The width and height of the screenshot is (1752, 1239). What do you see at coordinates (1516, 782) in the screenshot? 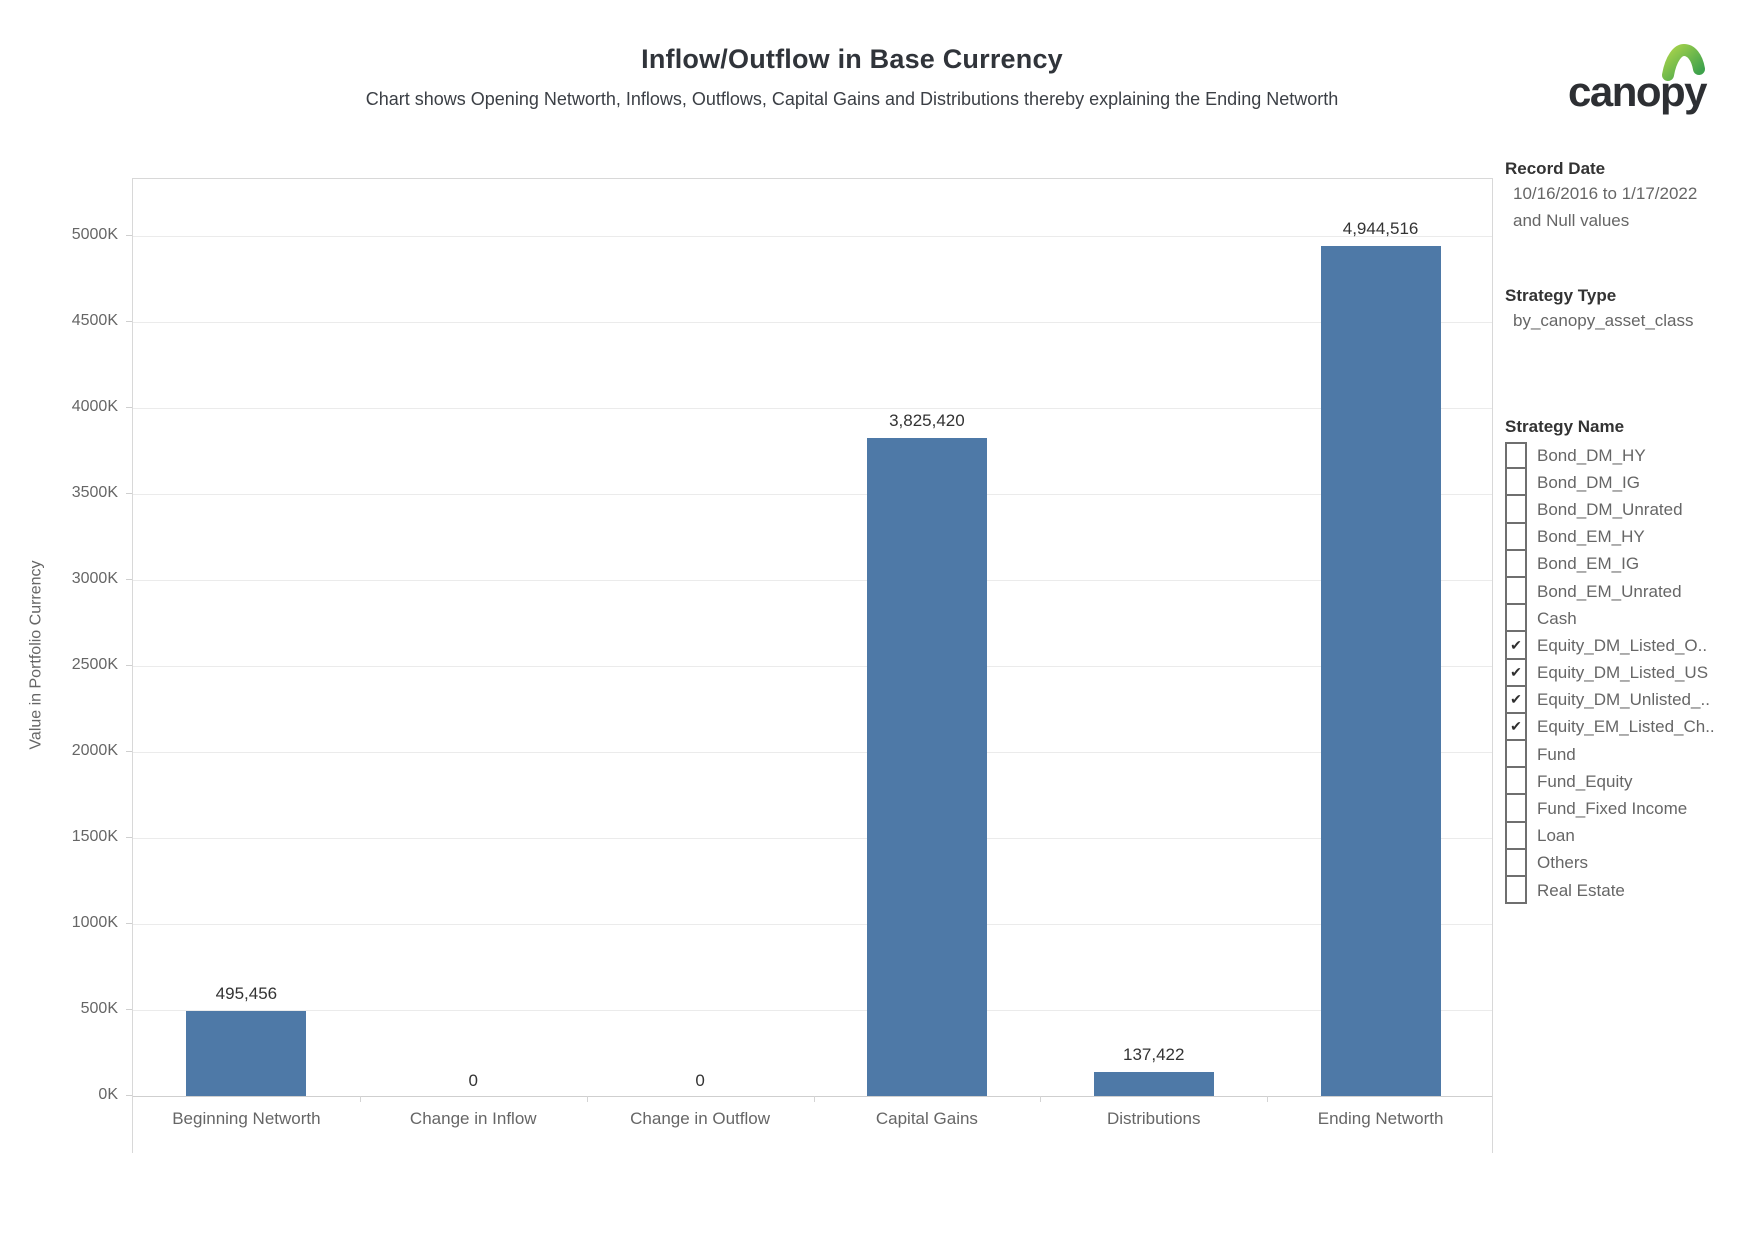
I see `checkbox-fund-equity` at bounding box center [1516, 782].